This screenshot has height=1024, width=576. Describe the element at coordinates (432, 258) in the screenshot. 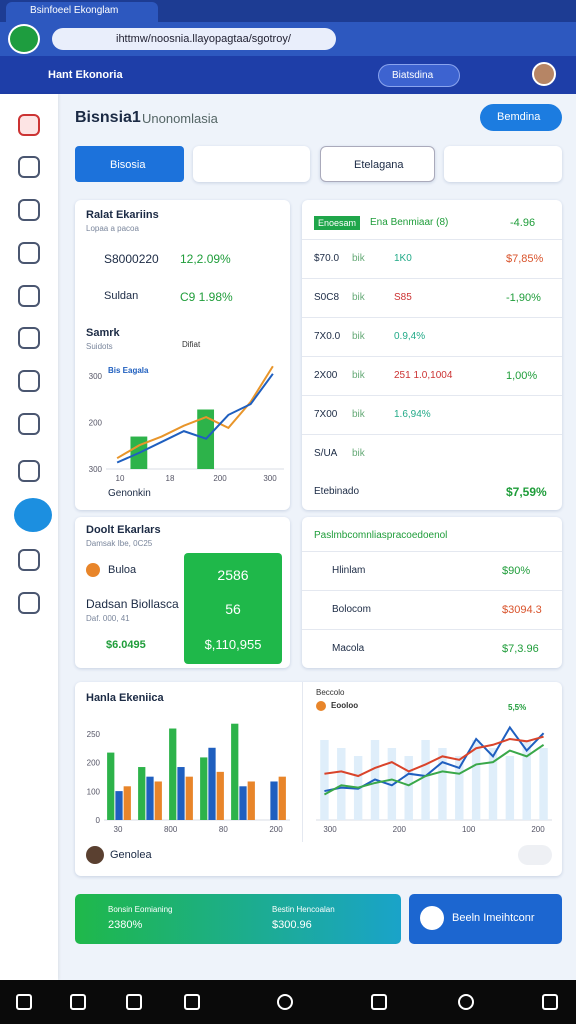

I see `table-row: $70.0 bik 1K0 $7,85%` at that location.